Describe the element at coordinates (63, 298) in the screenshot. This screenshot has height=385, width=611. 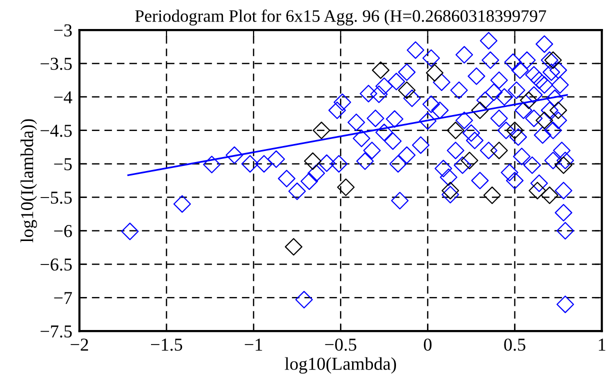
I see `y-tick-label: −7` at that location.